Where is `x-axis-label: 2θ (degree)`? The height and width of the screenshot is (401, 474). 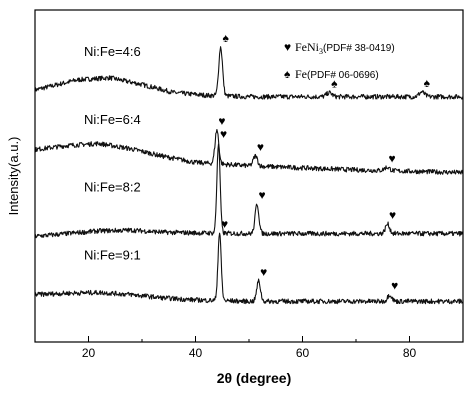
x-axis-label: 2θ (degree) is located at coordinates (254, 378).